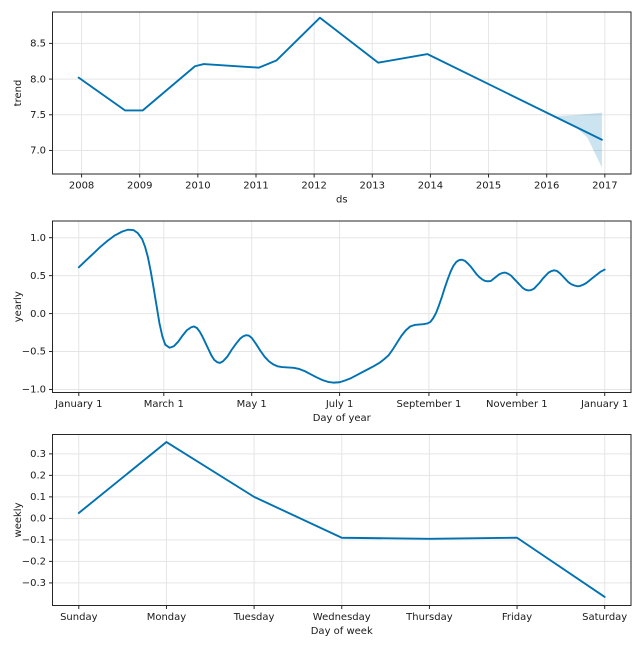  Describe the element at coordinates (254, 617) in the screenshot. I see `weekly-x-tick-label: Tuesday` at that location.